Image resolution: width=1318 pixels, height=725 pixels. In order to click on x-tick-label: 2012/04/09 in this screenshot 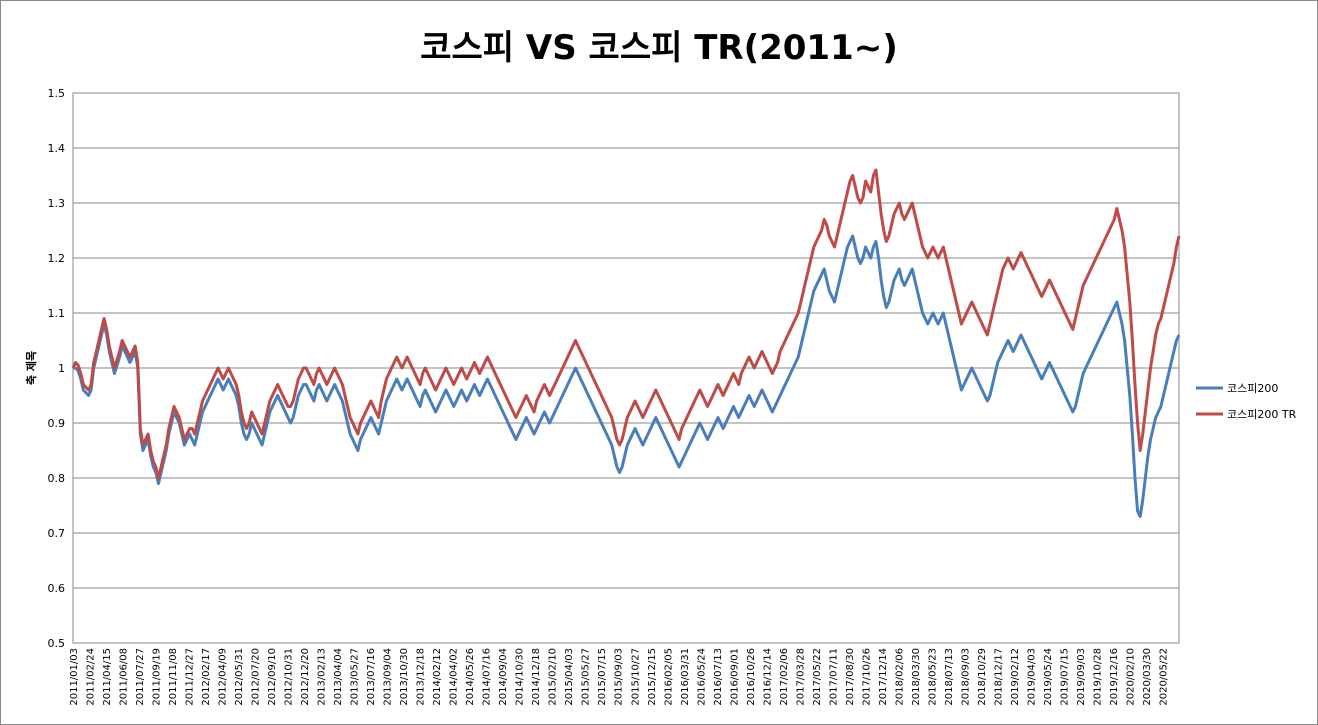, I will do `click(223, 677)`.